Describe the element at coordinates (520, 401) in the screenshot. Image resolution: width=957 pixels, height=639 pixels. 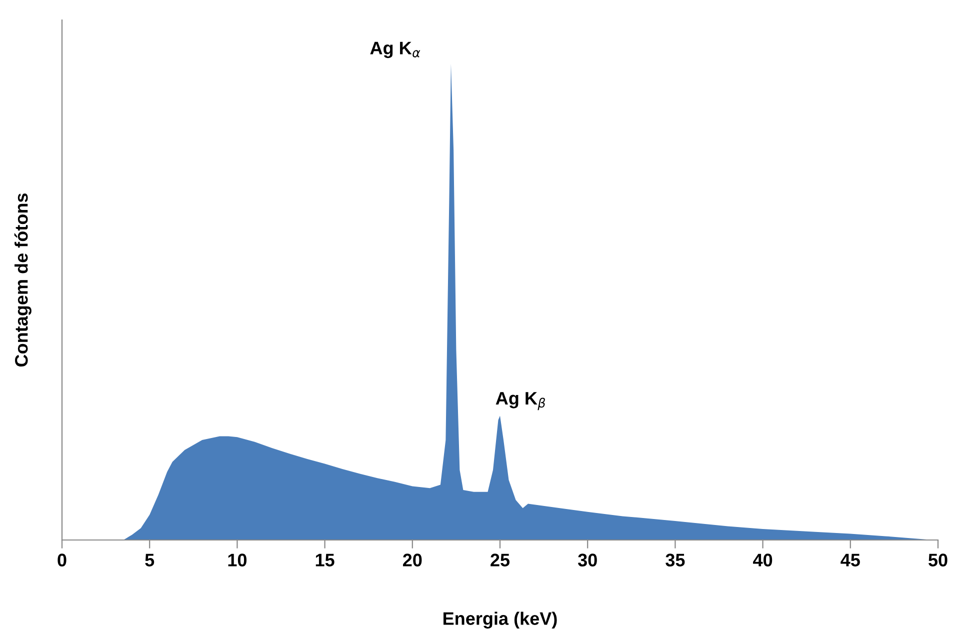
I see `annotation: Ag K$_{β}$` at that location.